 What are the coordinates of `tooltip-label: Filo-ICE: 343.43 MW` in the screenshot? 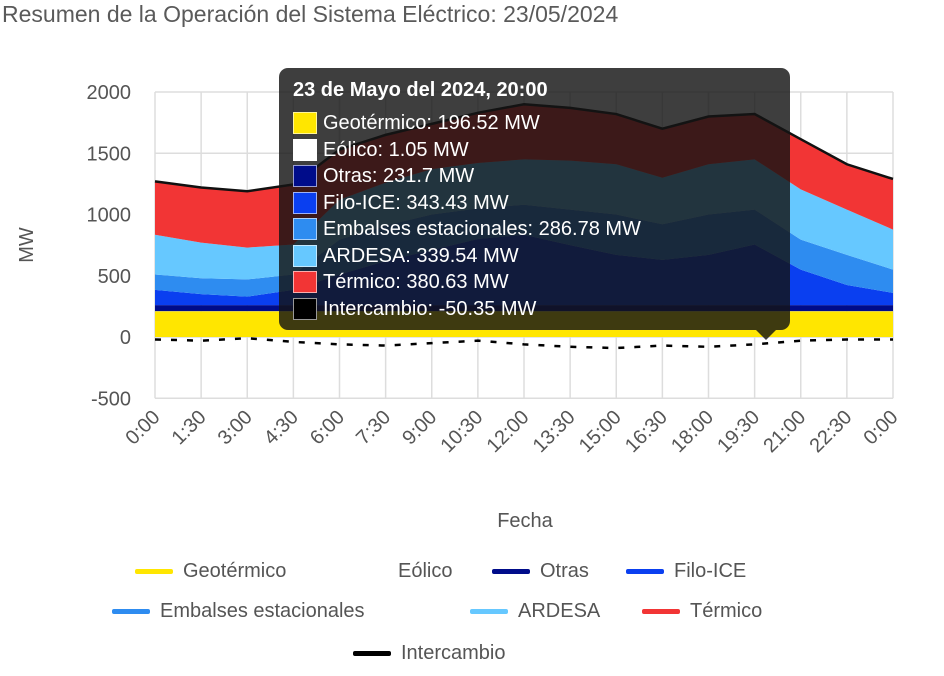 It's located at (416, 202).